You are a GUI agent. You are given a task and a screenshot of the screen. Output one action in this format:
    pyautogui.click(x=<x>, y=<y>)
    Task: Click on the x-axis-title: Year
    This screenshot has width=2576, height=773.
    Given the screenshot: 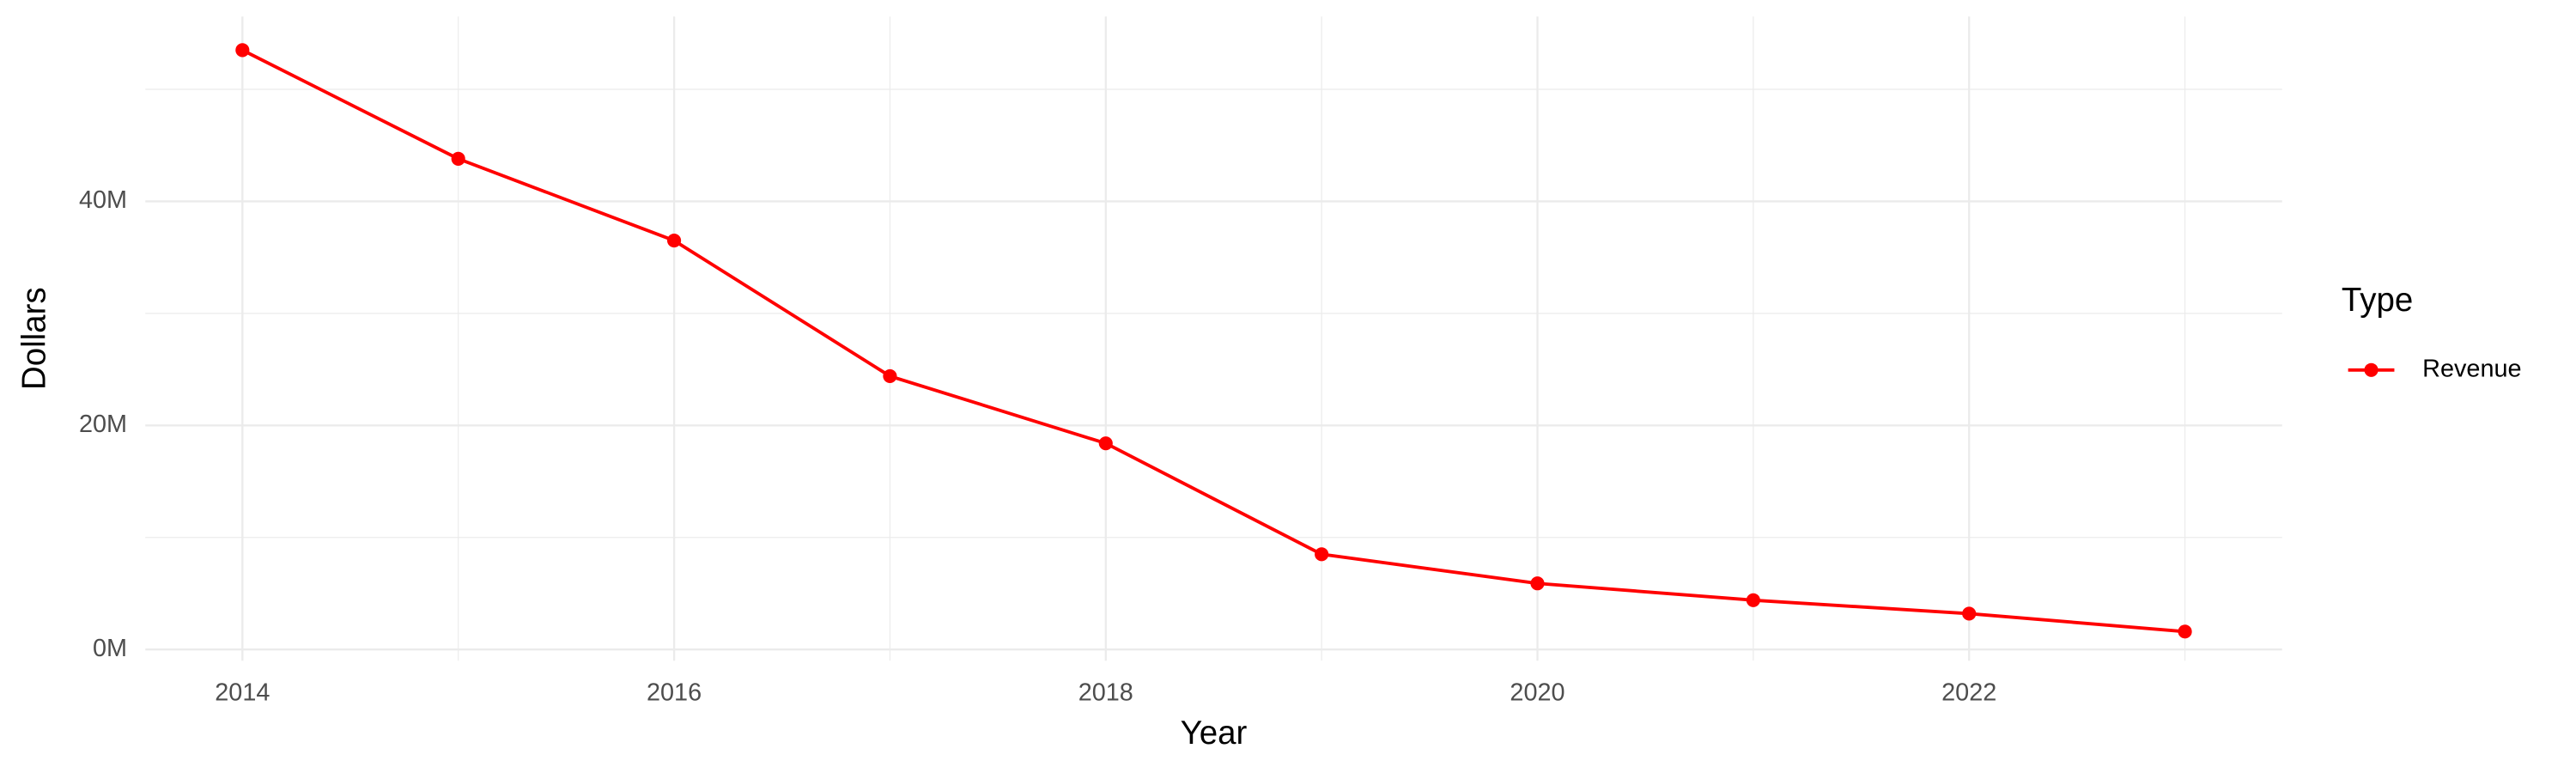 What is the action you would take?
    pyautogui.click(x=1214, y=733)
    